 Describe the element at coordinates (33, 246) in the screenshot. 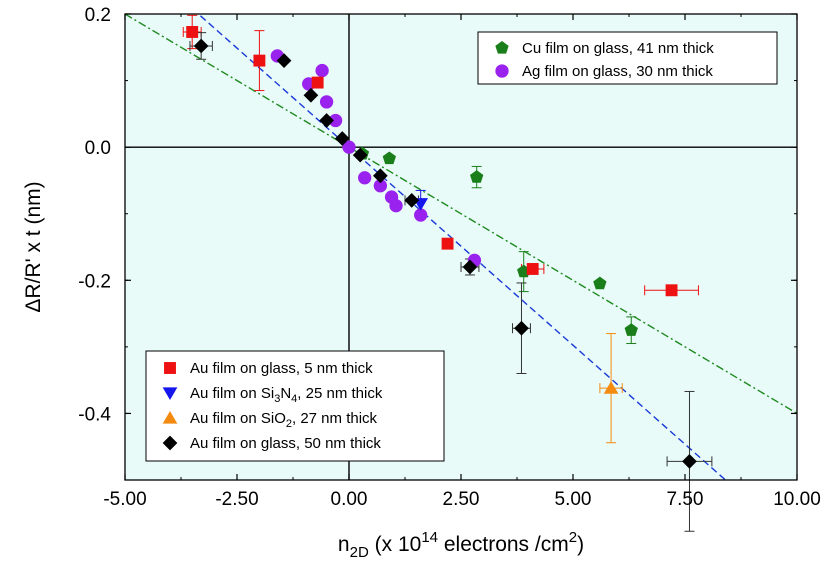

I see `y-axis-title: ΔR/R' x t (nm)` at that location.